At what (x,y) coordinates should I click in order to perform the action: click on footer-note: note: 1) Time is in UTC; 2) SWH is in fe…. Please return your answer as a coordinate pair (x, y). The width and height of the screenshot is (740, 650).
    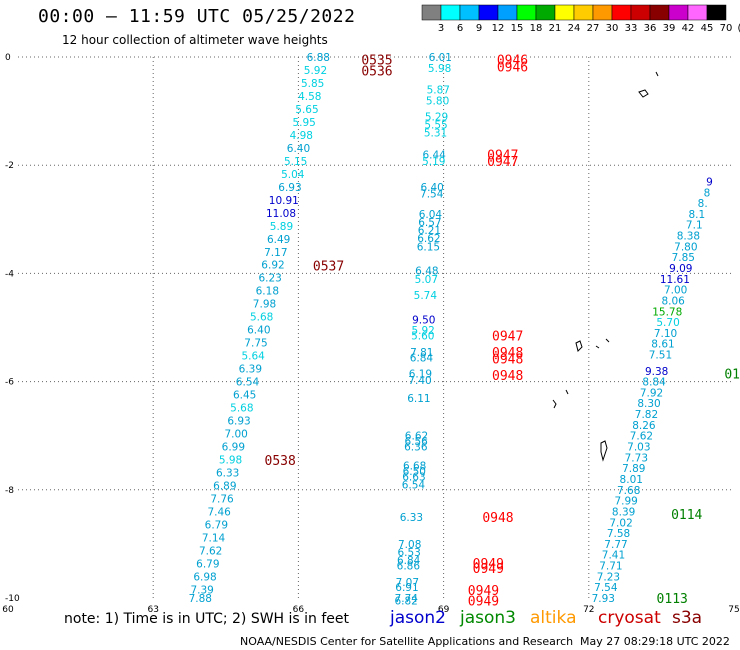
    Looking at the image, I should click on (207, 619).